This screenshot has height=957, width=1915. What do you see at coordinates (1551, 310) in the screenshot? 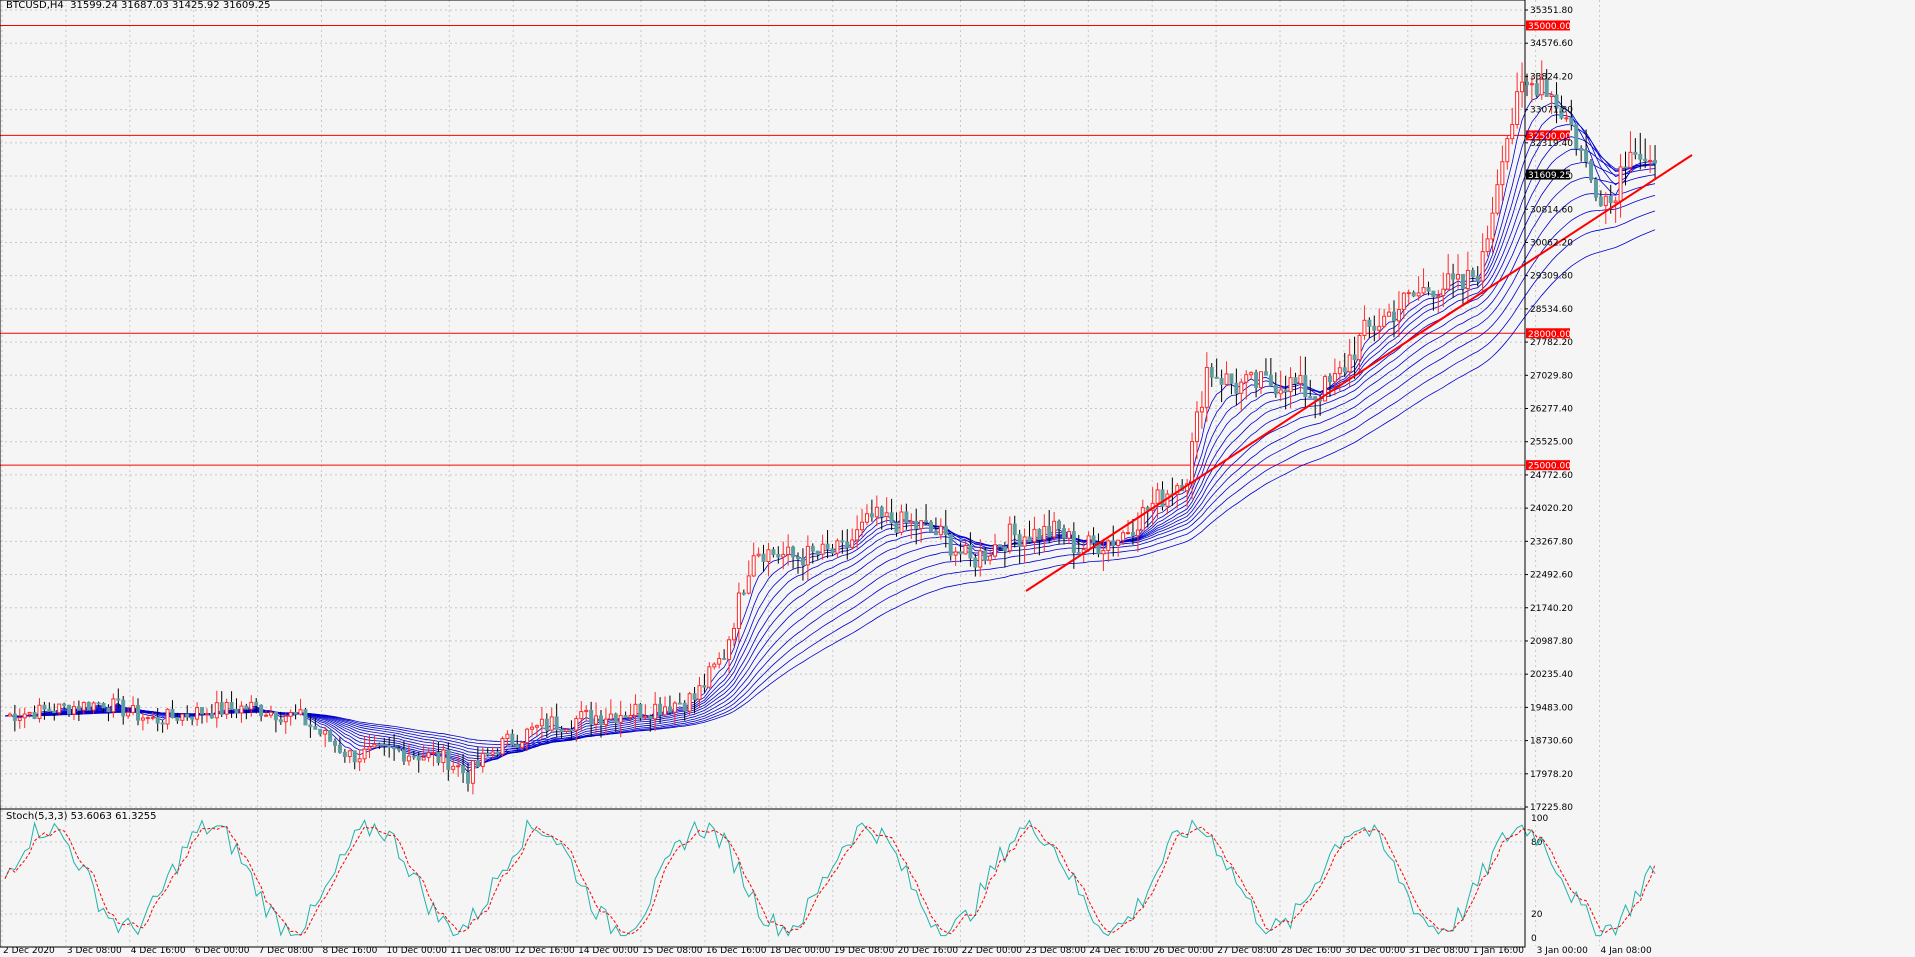
I see `price-tick-label: 28534.60` at bounding box center [1551, 310].